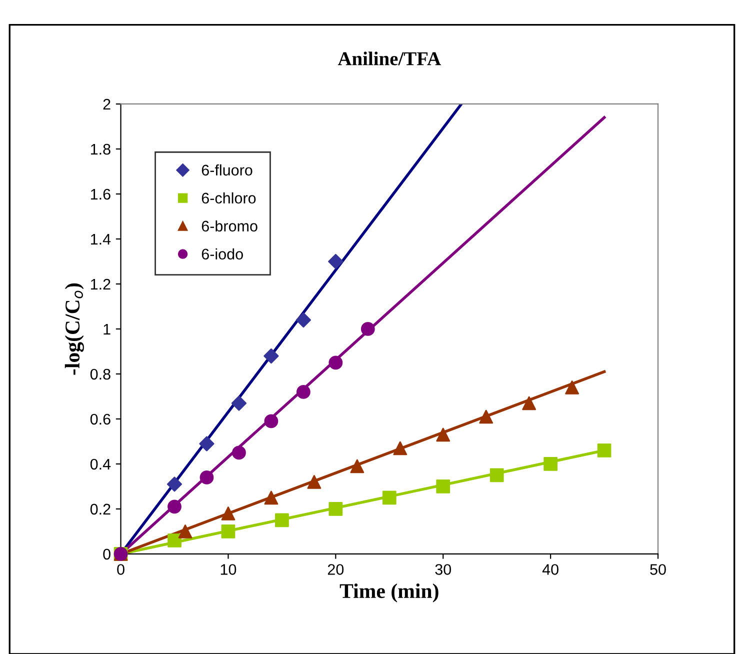 This screenshot has width=741, height=654. What do you see at coordinates (74, 329) in the screenshot?
I see `y-axis-title: -log(C/C$_{o}$)` at bounding box center [74, 329].